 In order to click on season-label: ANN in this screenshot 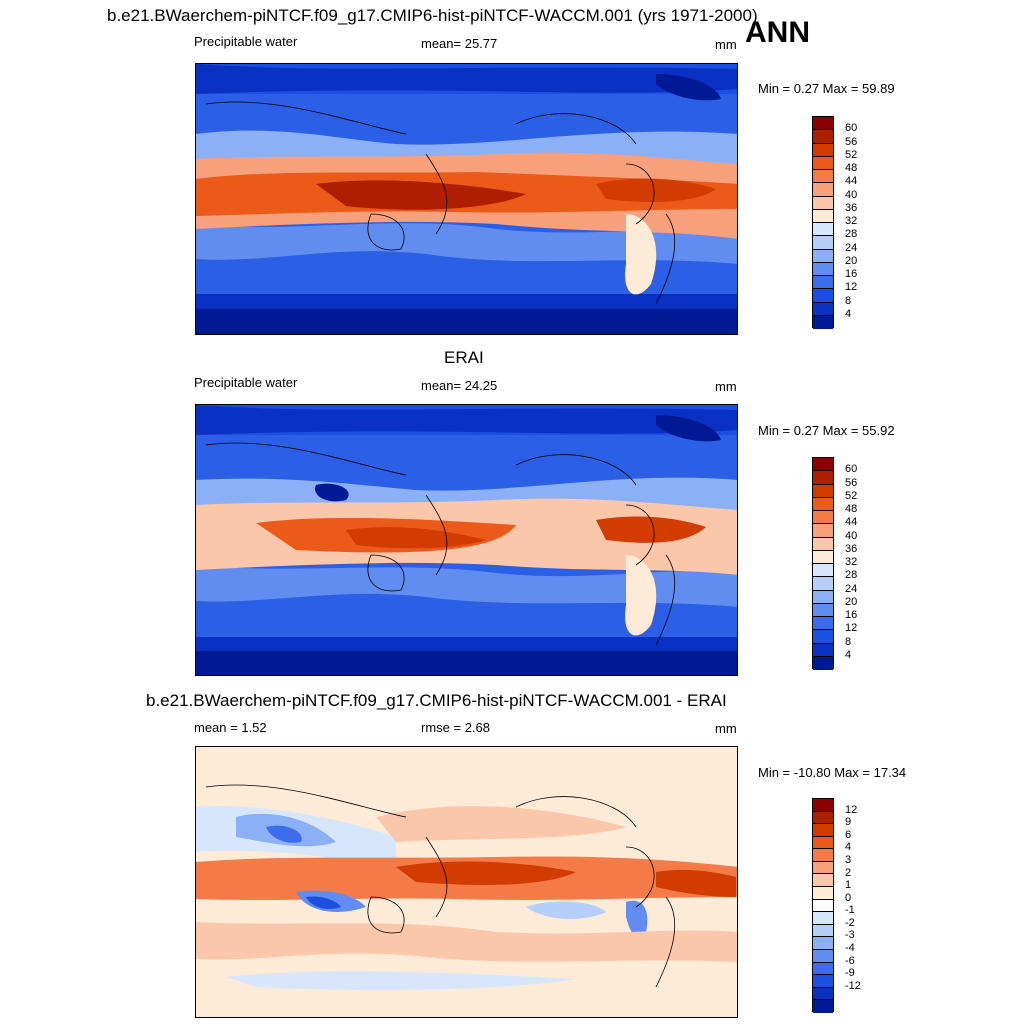, I will do `click(777, 32)`.